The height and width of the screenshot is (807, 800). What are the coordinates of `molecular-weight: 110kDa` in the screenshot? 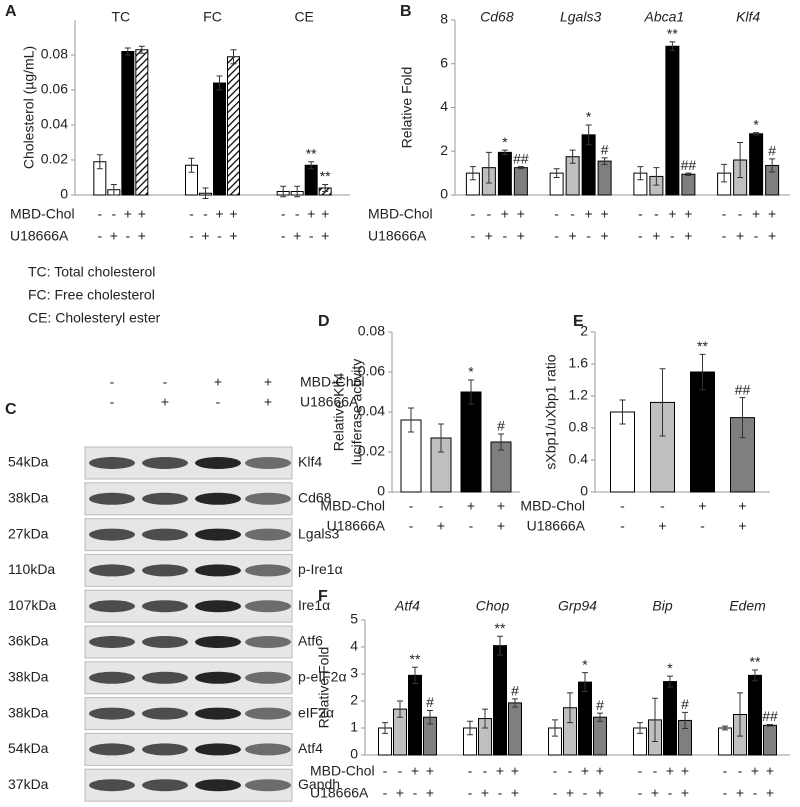 It's located at (31, 569).